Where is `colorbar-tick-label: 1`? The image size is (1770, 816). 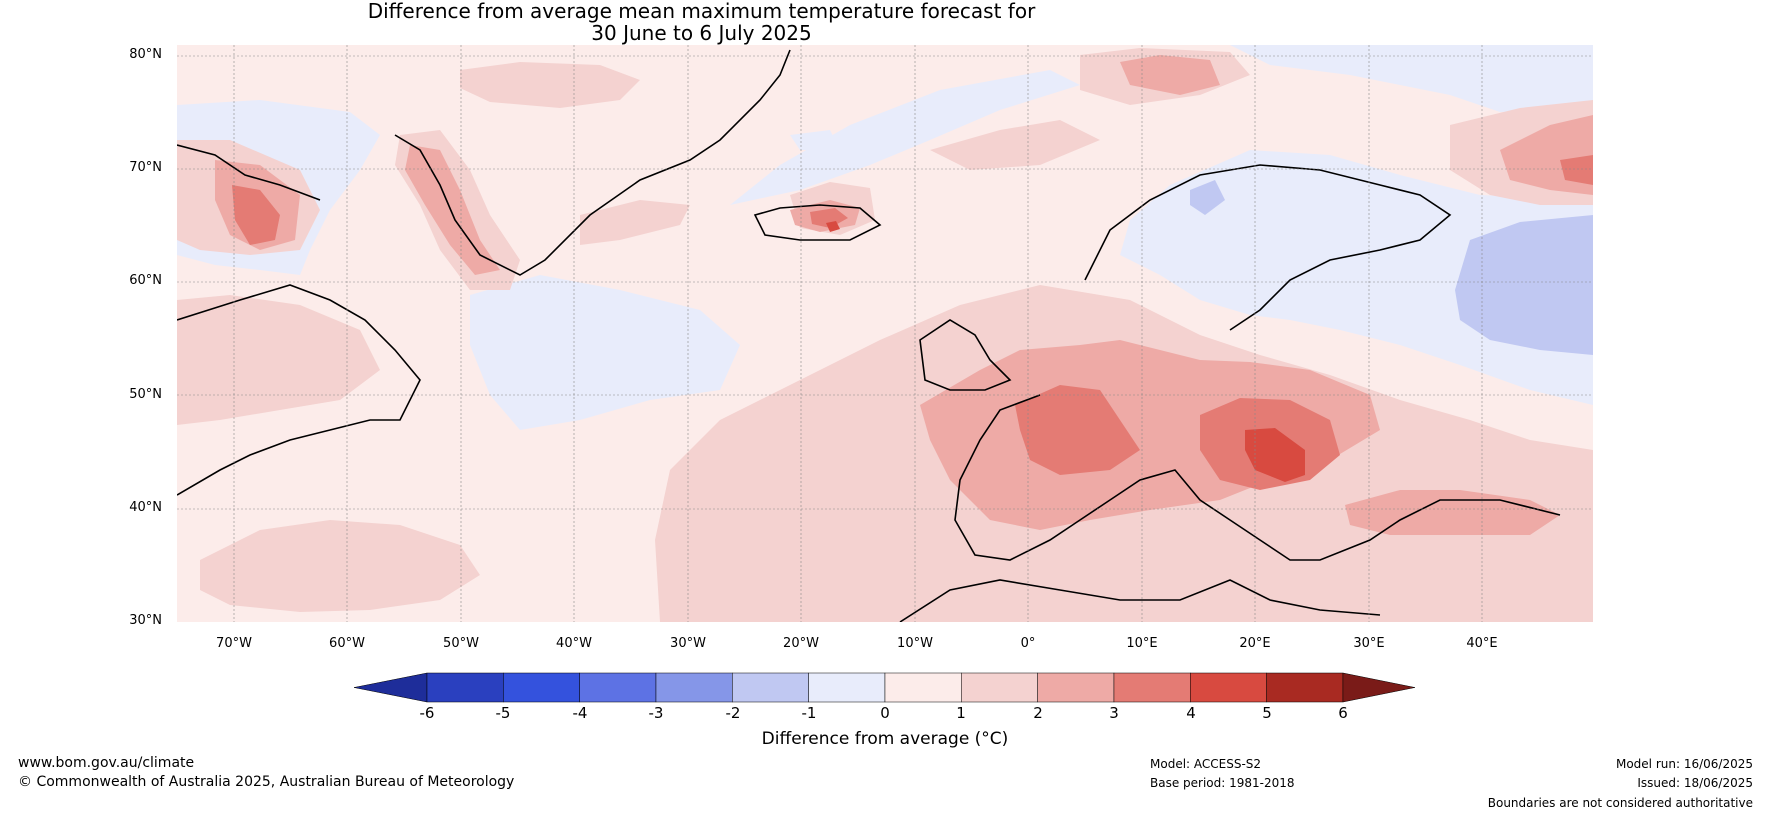
colorbar-tick-label: 1 is located at coordinates (961, 713).